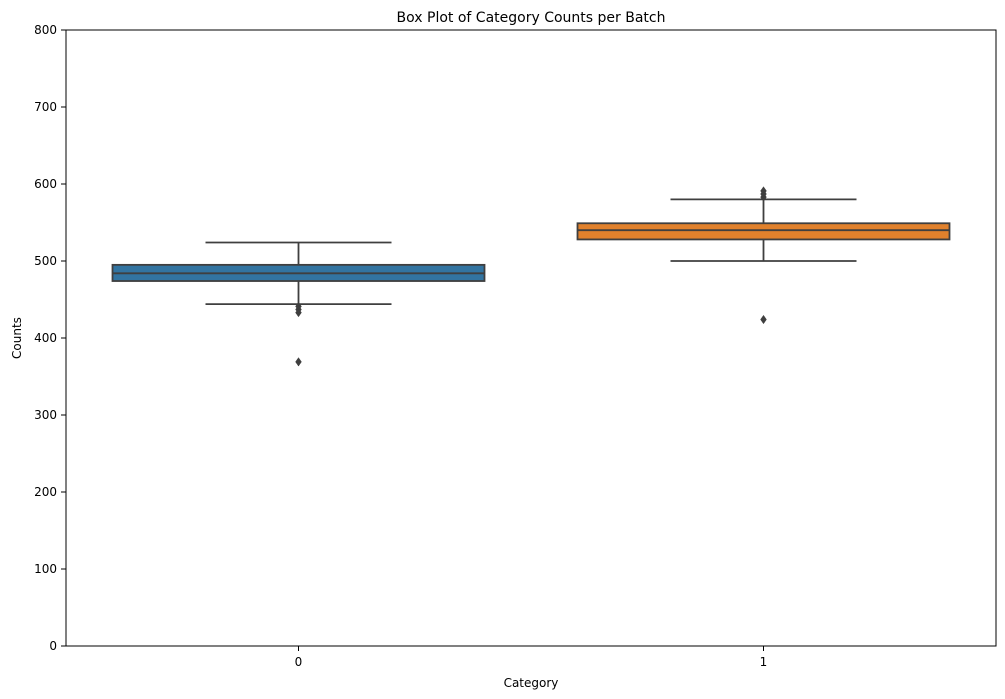 The height and width of the screenshot is (699, 1005). I want to click on y-tick-label: 700, so click(45, 107).